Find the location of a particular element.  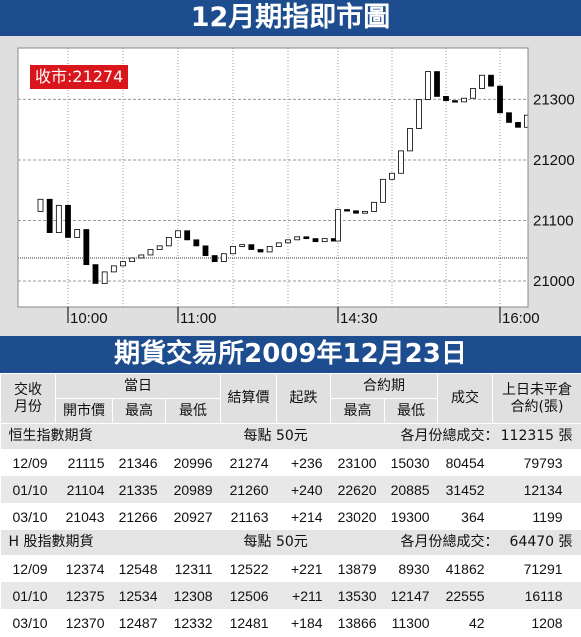

cell-settle: 12481 is located at coordinates (248, 622).